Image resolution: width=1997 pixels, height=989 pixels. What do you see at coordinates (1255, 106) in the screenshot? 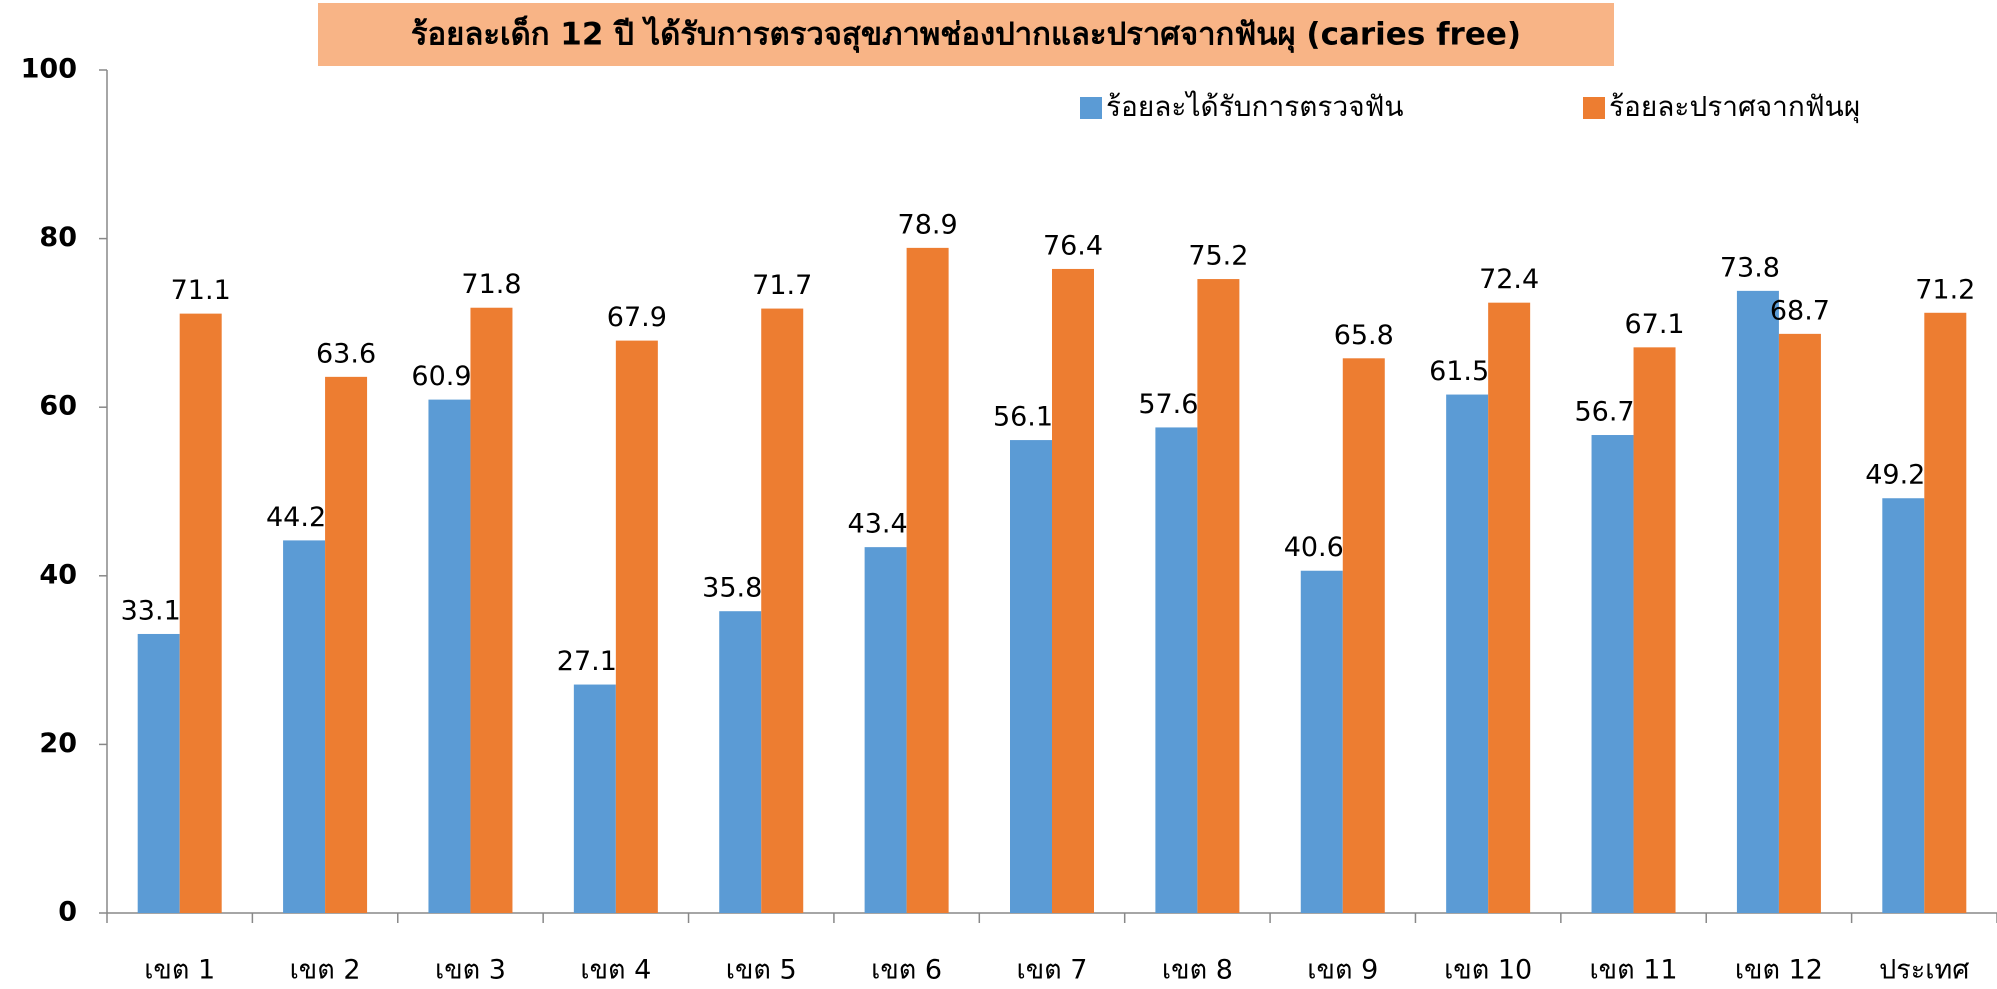
I see `legend-label: ร้อยละได้รับการตรวจฟัน` at bounding box center [1255, 106].